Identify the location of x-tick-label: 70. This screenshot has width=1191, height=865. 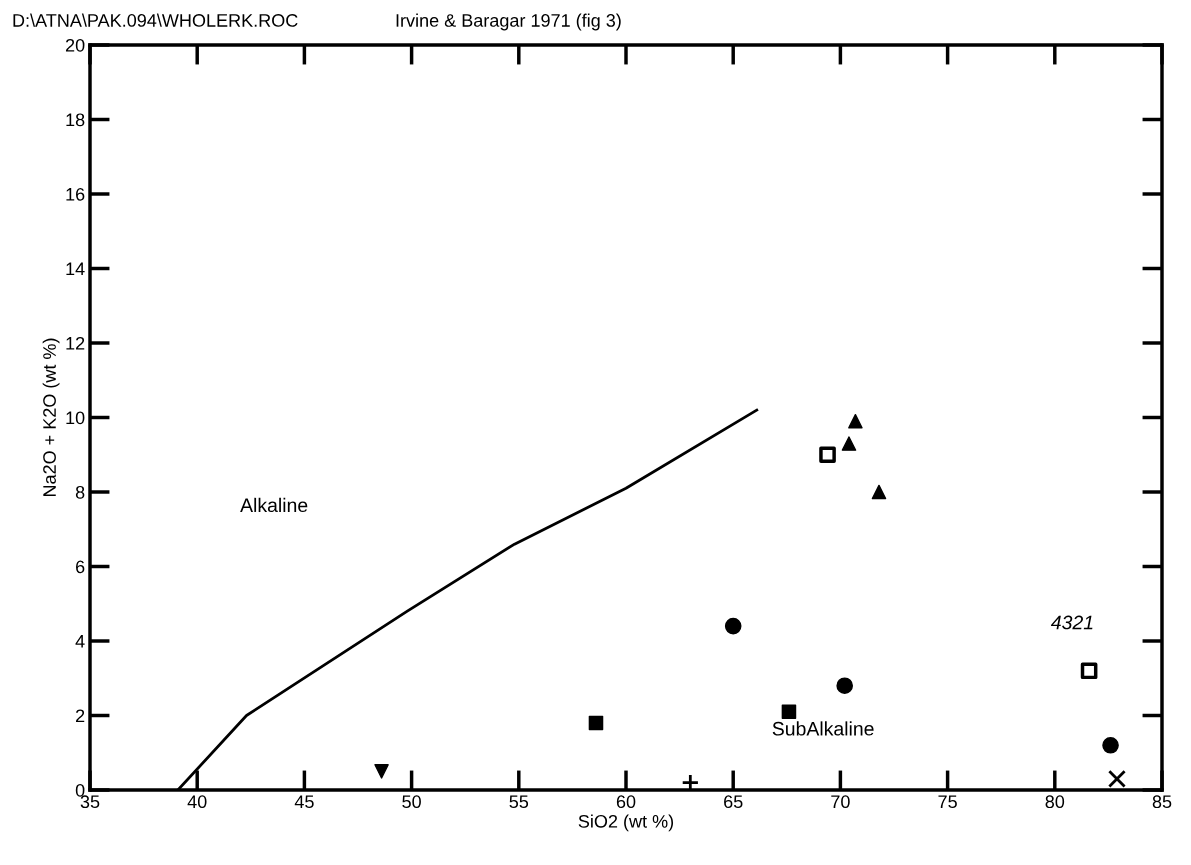
(840, 802).